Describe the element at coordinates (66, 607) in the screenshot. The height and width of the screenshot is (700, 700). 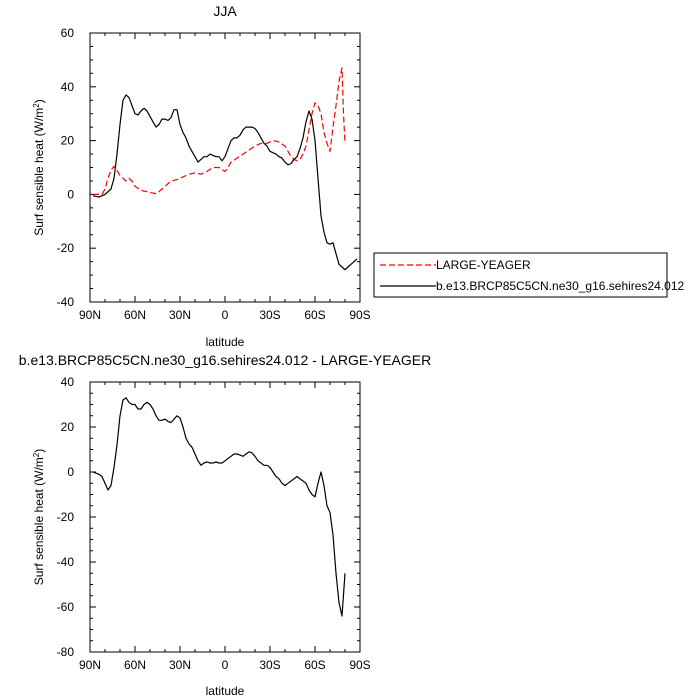
I see `y-tick-label: -60` at that location.